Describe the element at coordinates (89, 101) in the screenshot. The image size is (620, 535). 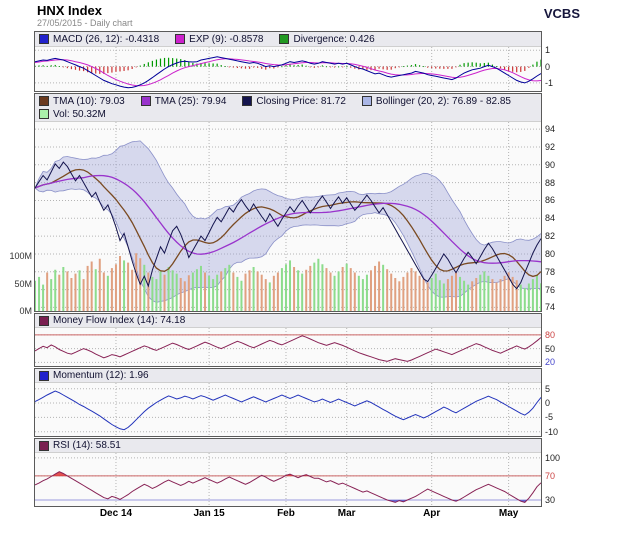
I see `legend-label: TMA (10): 79.03` at that location.